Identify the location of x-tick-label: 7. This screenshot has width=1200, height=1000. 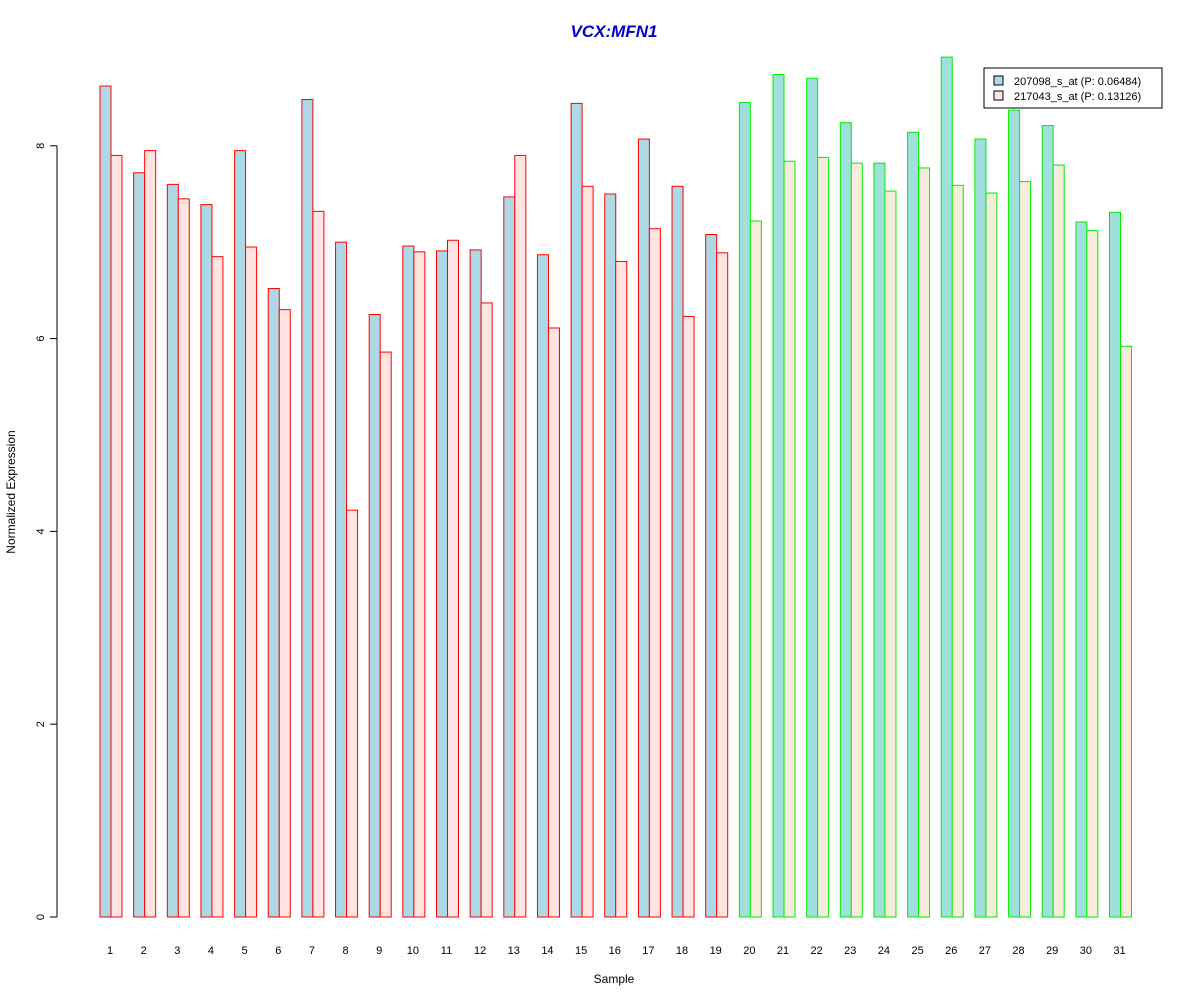
(312, 951).